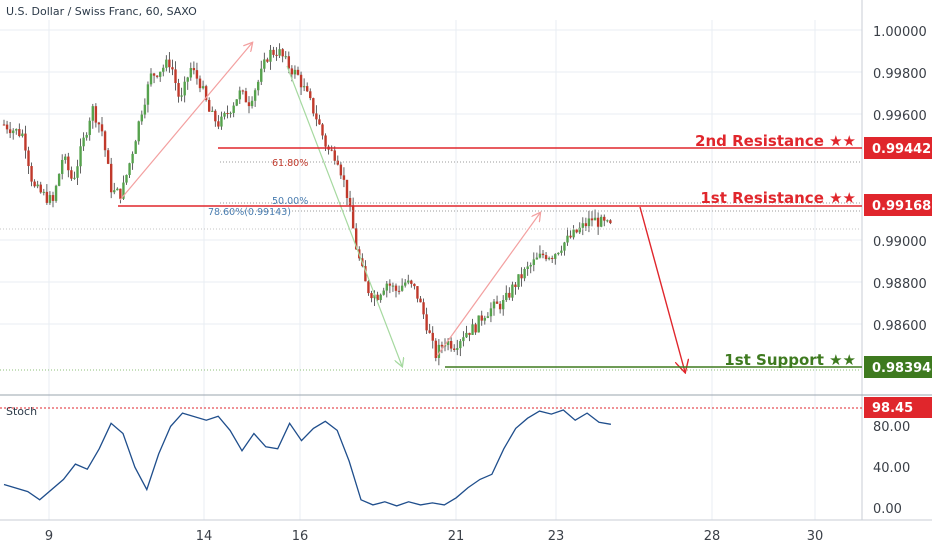  Describe the element at coordinates (775, 141) in the screenshot. I see `resistance-2-label: 2nd Resistance ★★` at that location.